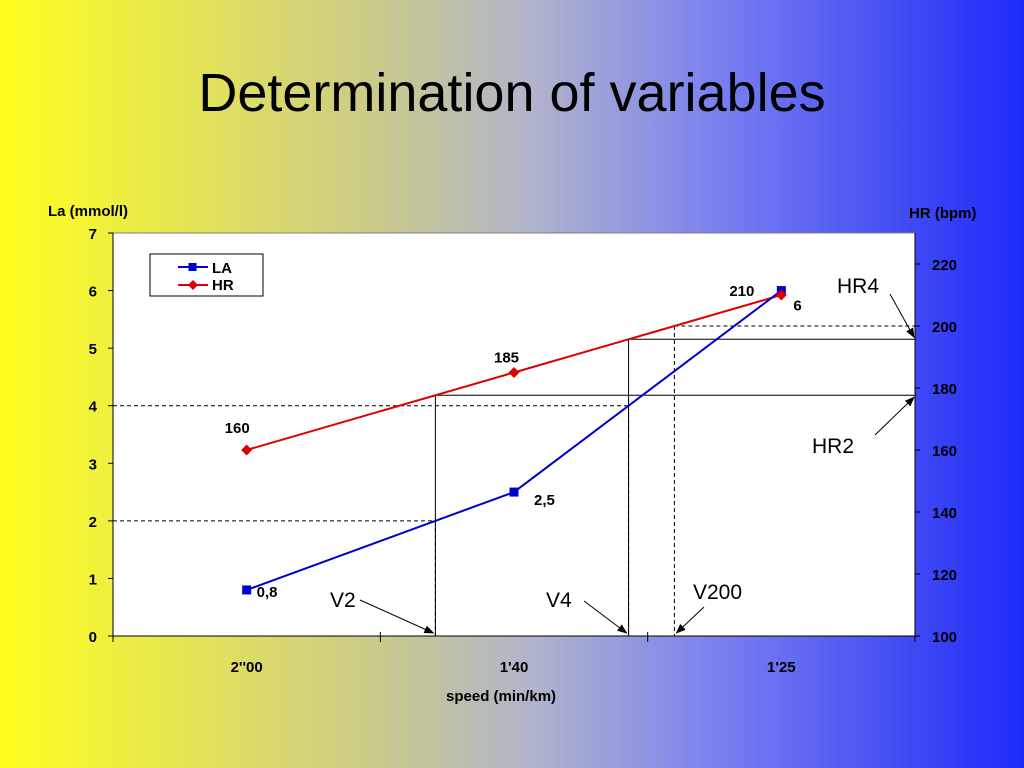 The width and height of the screenshot is (1024, 768). I want to click on x-axis-tick-label: 2''00, so click(247, 667).